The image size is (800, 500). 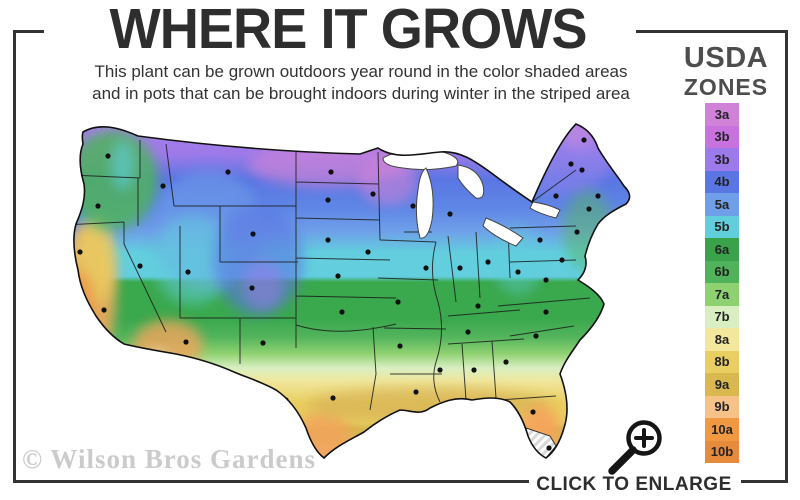 I want to click on legend-zone-label: 3a, so click(x=722, y=114).